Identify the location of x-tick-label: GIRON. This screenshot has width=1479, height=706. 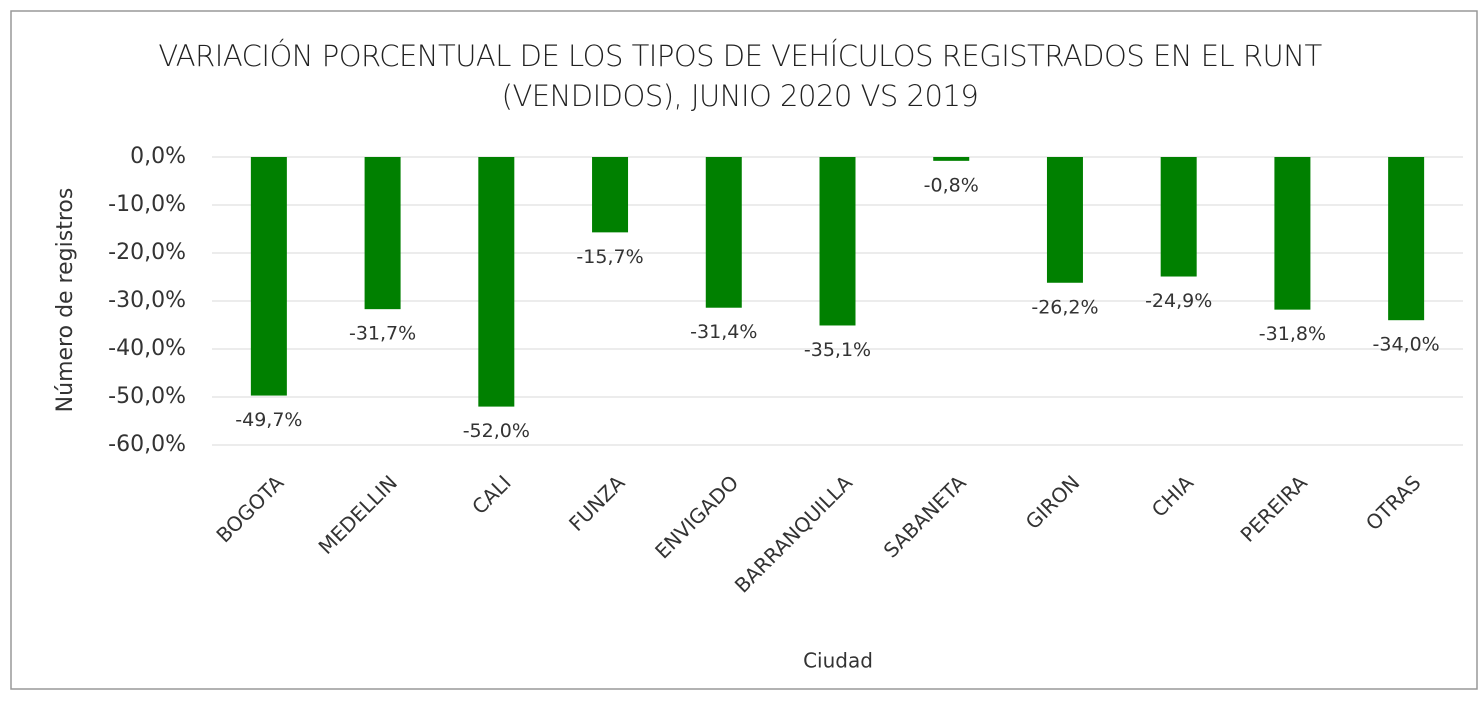
(1053, 502).